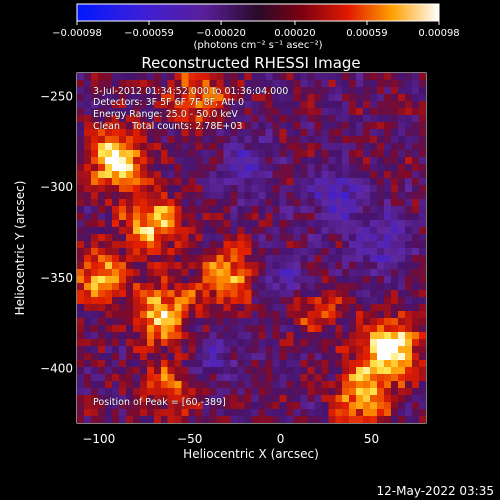 This screenshot has height=500, width=500. What do you see at coordinates (169, 102) in the screenshot?
I see `annotation-detectors: Detectors: 3F 5F 6F 7F 8F, Att 0` at bounding box center [169, 102].